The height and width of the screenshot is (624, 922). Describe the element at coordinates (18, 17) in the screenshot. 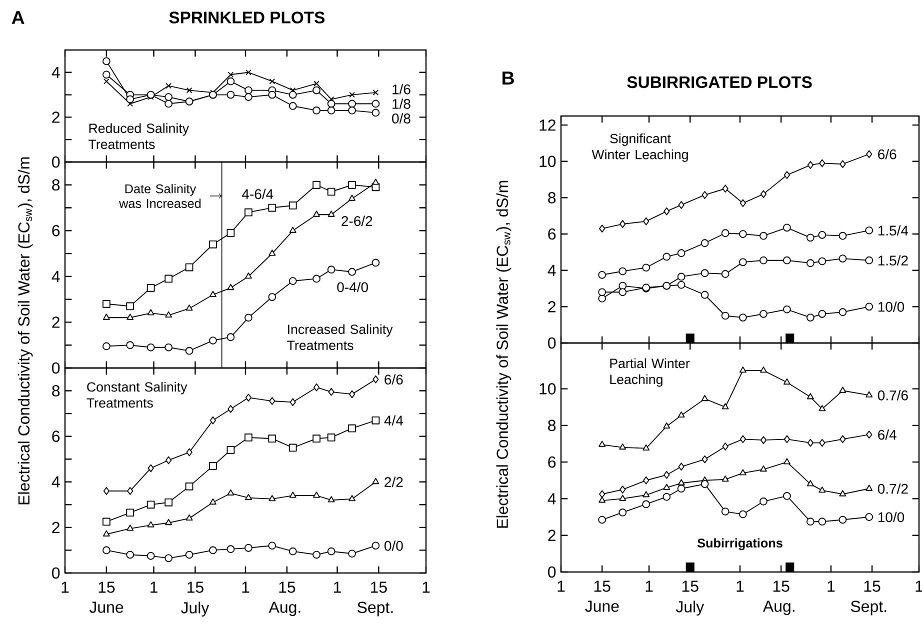

I see `text: A` at that location.